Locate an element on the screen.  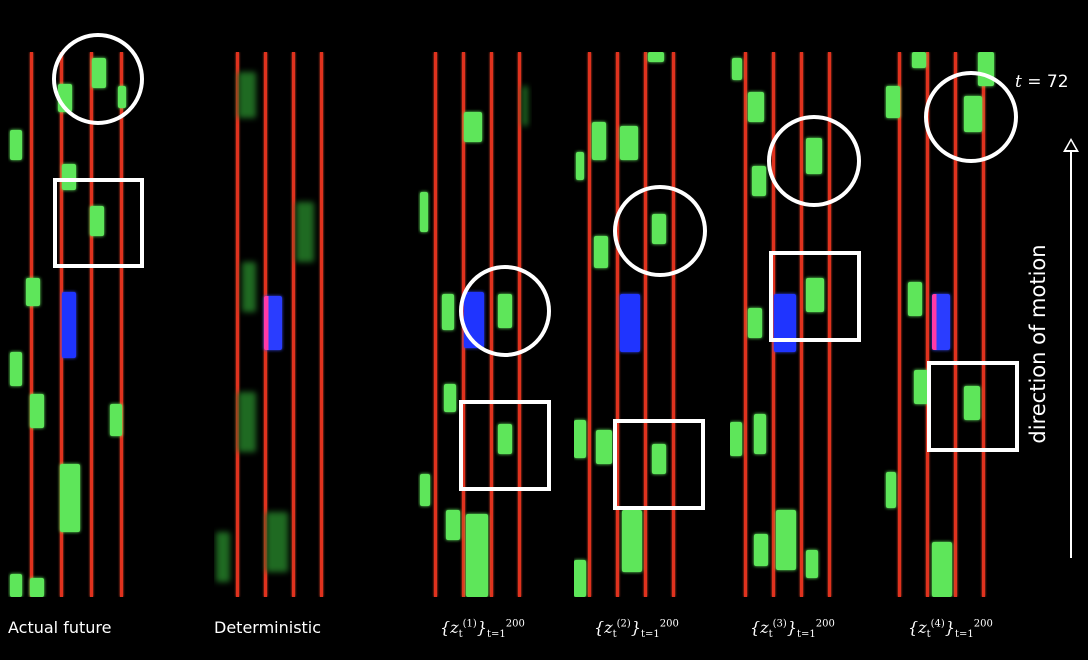
direction-arrow-shaft is located at coordinates (1071, 355).